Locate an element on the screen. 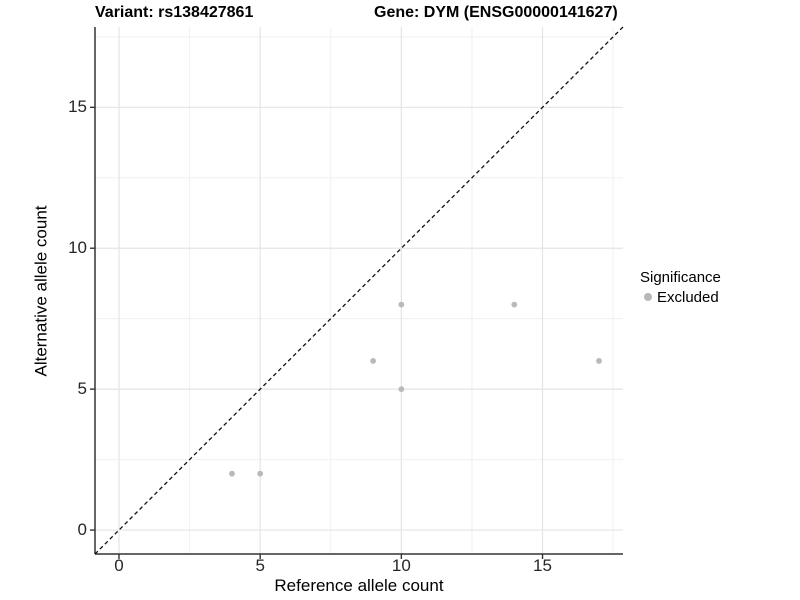 The width and height of the screenshot is (800, 600). x-axis-title: Reference allele count is located at coordinates (359, 585).